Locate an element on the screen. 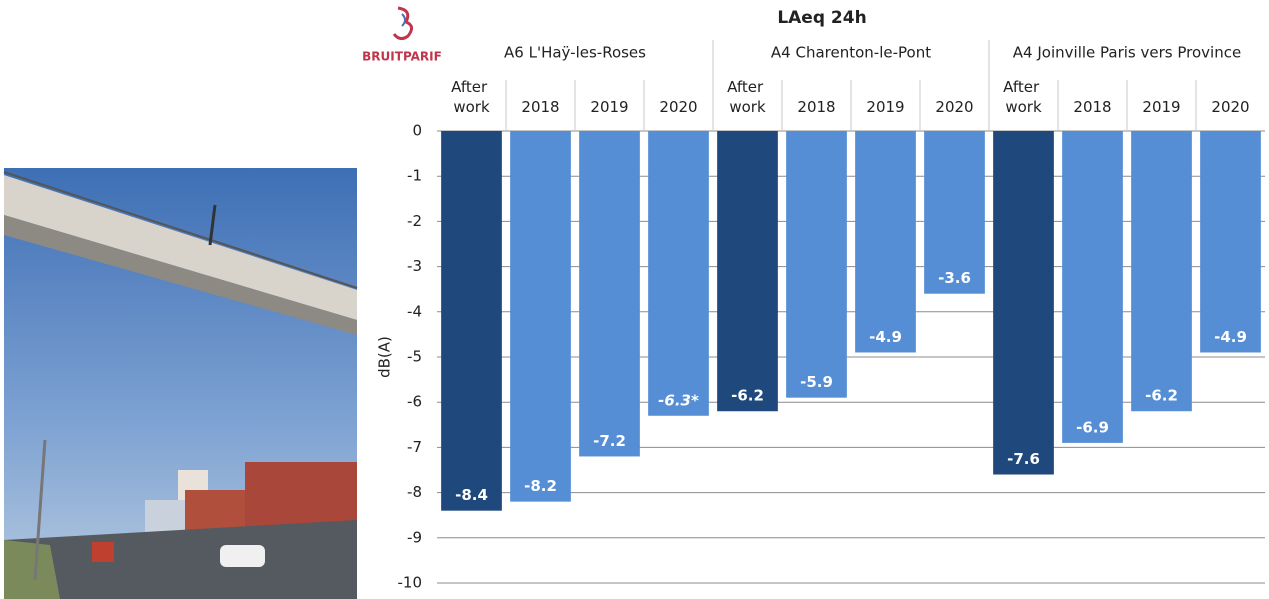 The height and width of the screenshot is (599, 1269). value-label: -5.9 is located at coordinates (816, 382).